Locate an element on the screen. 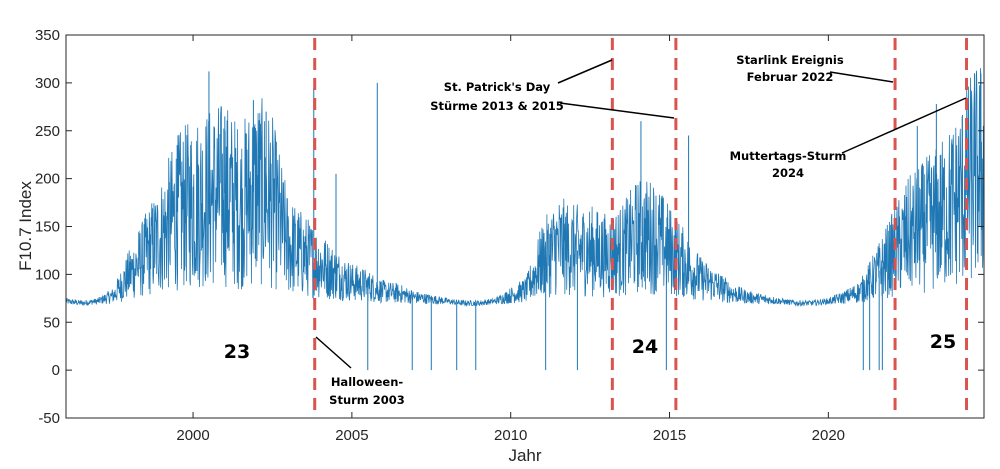 Image resolution: width=1000 pixels, height=469 pixels. ytick-label-2: 50 is located at coordinates (51, 322).